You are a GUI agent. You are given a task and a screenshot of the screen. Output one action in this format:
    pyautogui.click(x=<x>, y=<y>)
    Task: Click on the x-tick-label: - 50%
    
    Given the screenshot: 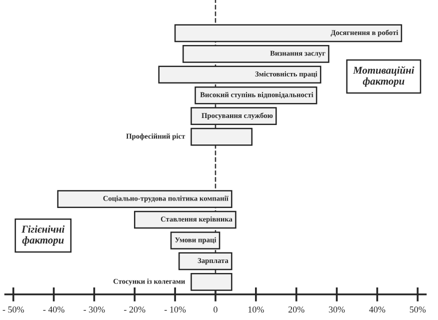 What is the action you would take?
    pyautogui.click(x=13, y=309)
    